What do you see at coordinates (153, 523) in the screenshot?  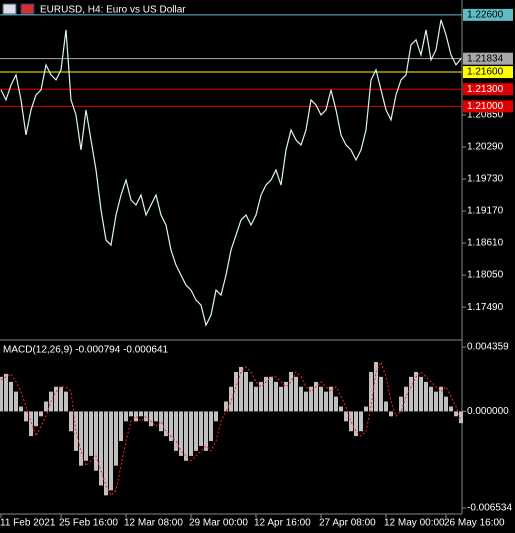 I see `x-tick-label: 12 Mar 08:00` at bounding box center [153, 523].